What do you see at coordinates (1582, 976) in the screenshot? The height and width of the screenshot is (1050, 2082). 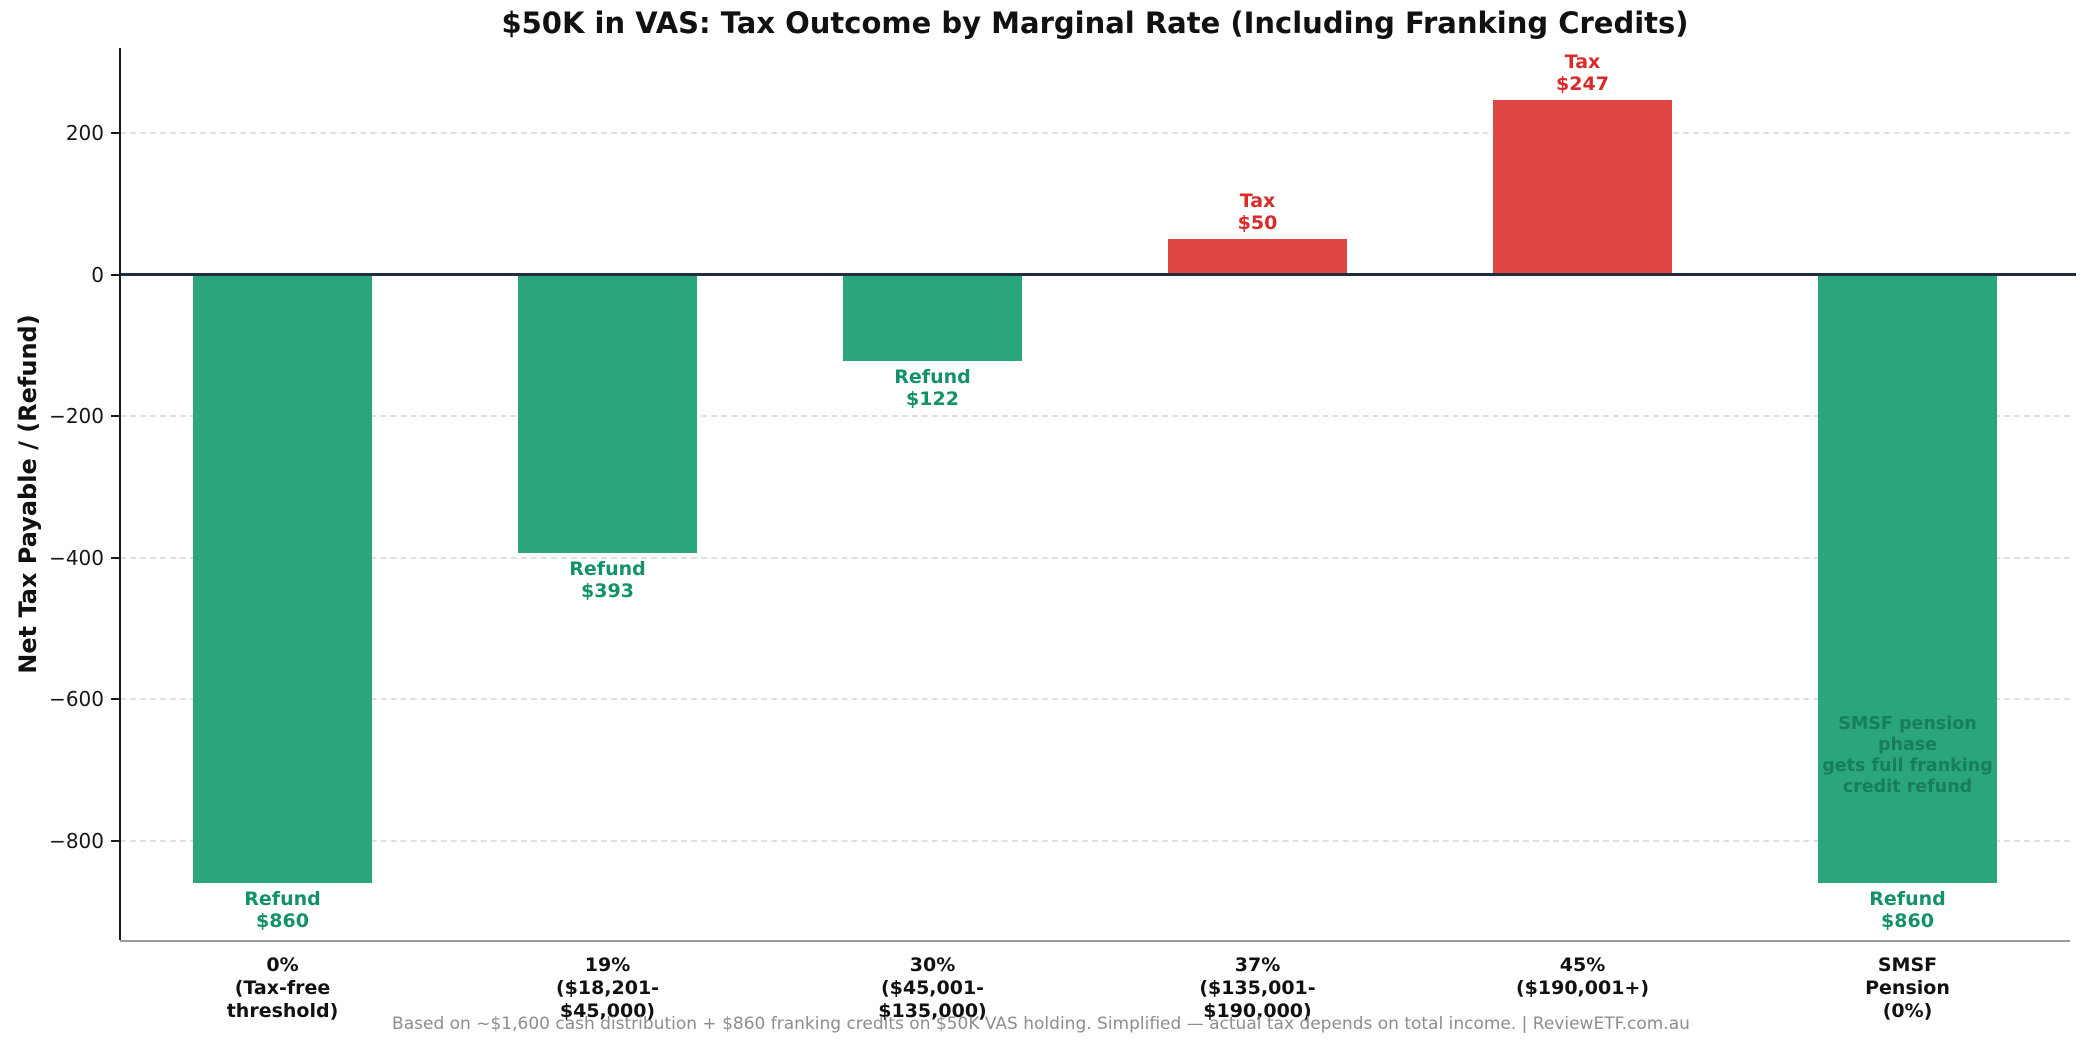 I see `x-tick-label: 45% ($190,001+)` at bounding box center [1582, 976].